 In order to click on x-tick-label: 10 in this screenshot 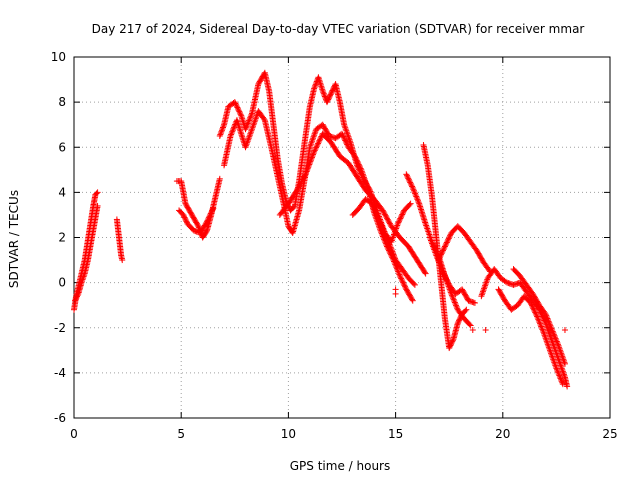, I will do `click(288, 434)`.